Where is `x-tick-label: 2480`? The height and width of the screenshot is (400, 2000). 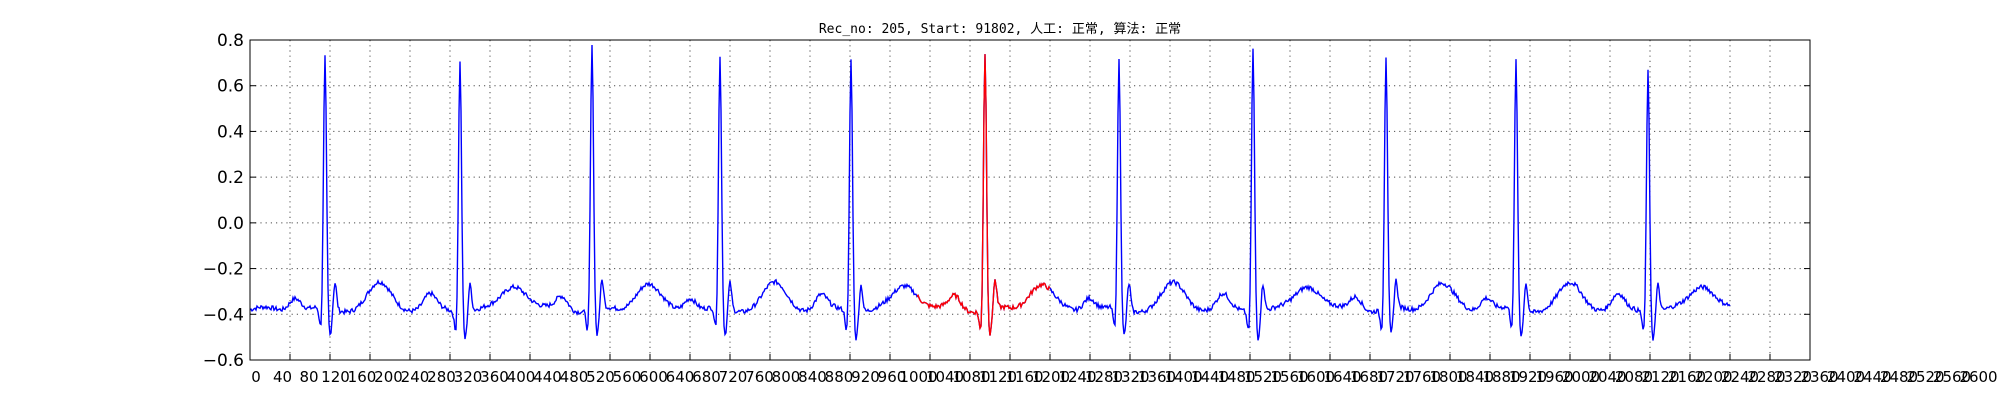
x-tick-label: 2480 is located at coordinates (1899, 377).